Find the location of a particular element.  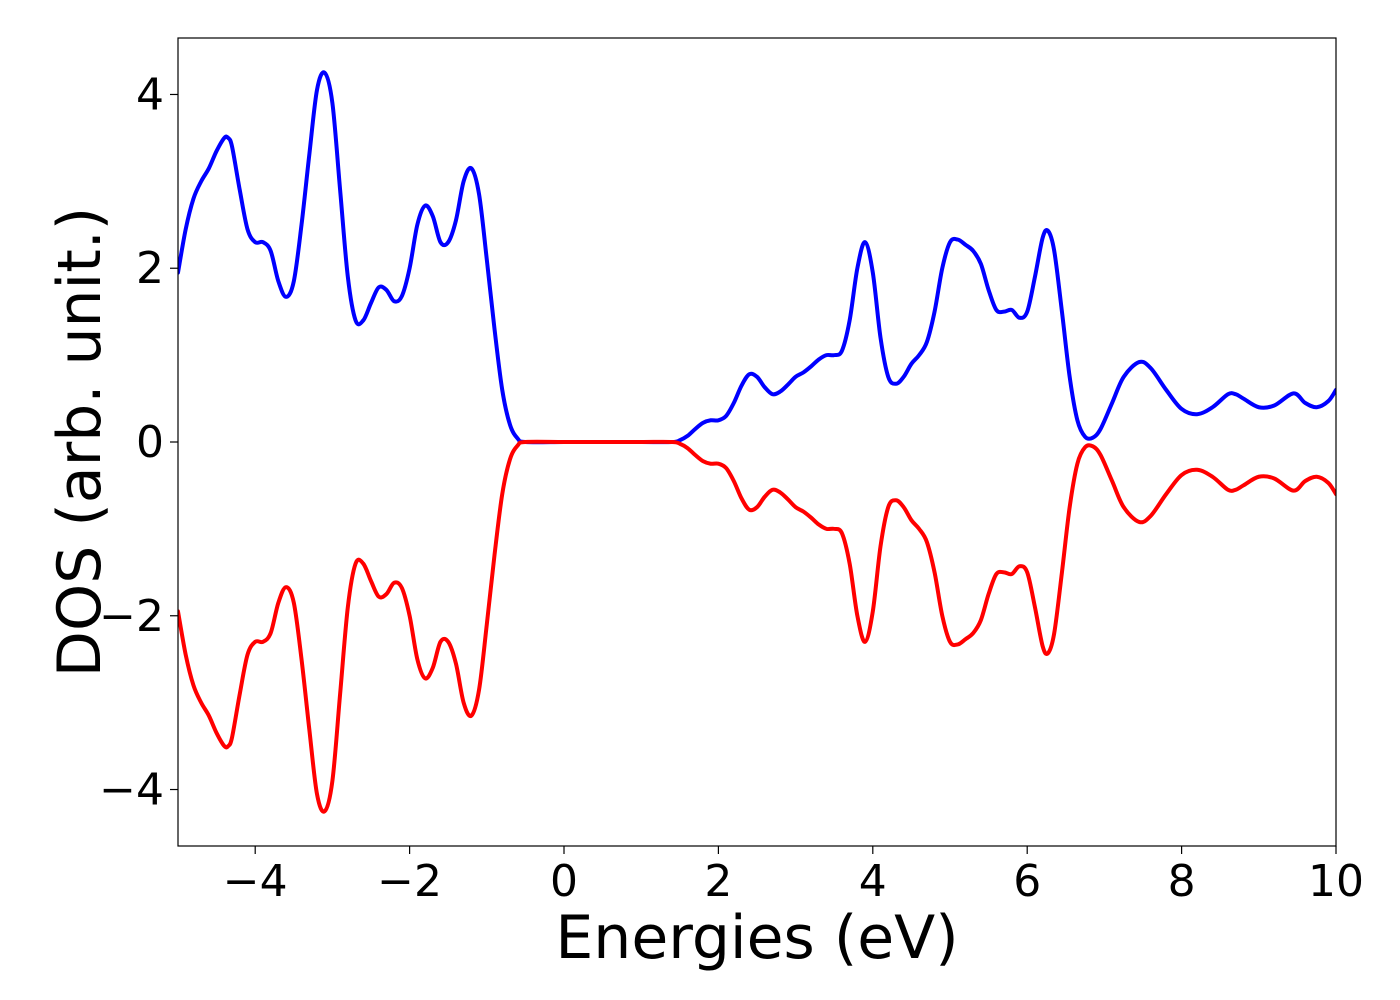

y-tick-label: −2 is located at coordinates (131, 616).